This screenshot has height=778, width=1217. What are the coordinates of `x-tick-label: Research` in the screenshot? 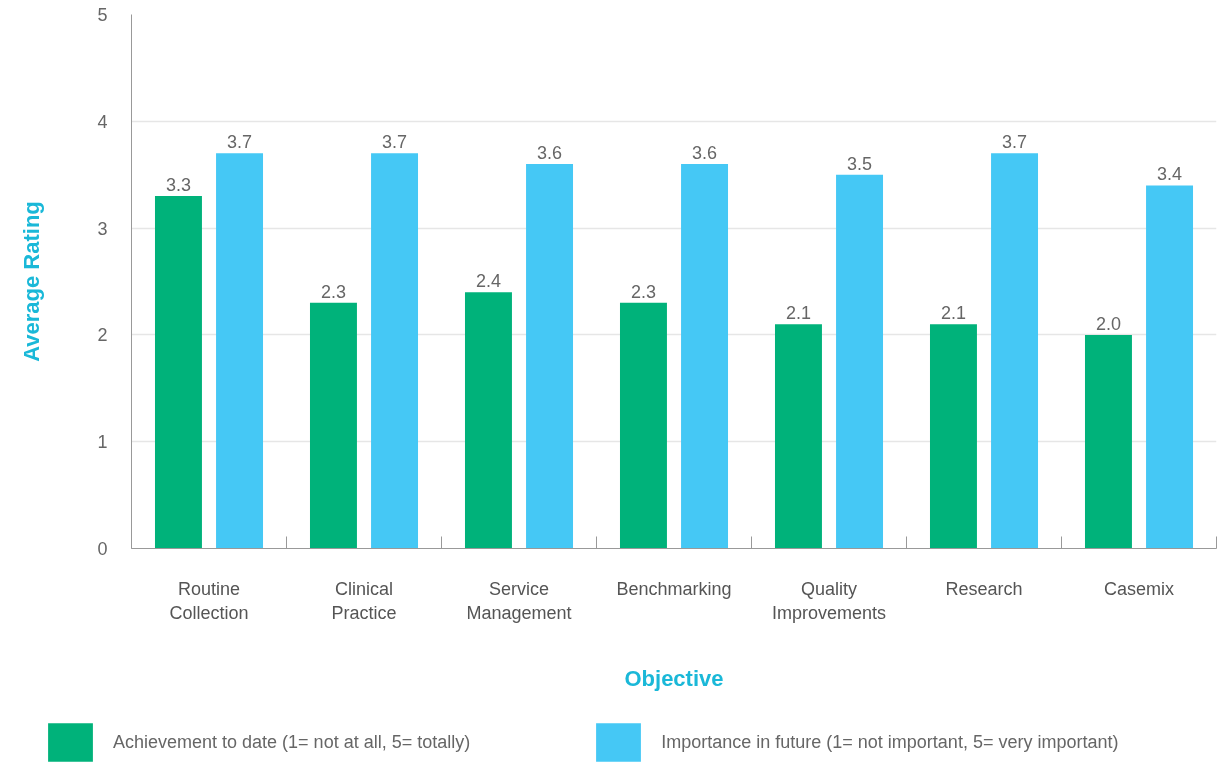 It's located at (984, 588).